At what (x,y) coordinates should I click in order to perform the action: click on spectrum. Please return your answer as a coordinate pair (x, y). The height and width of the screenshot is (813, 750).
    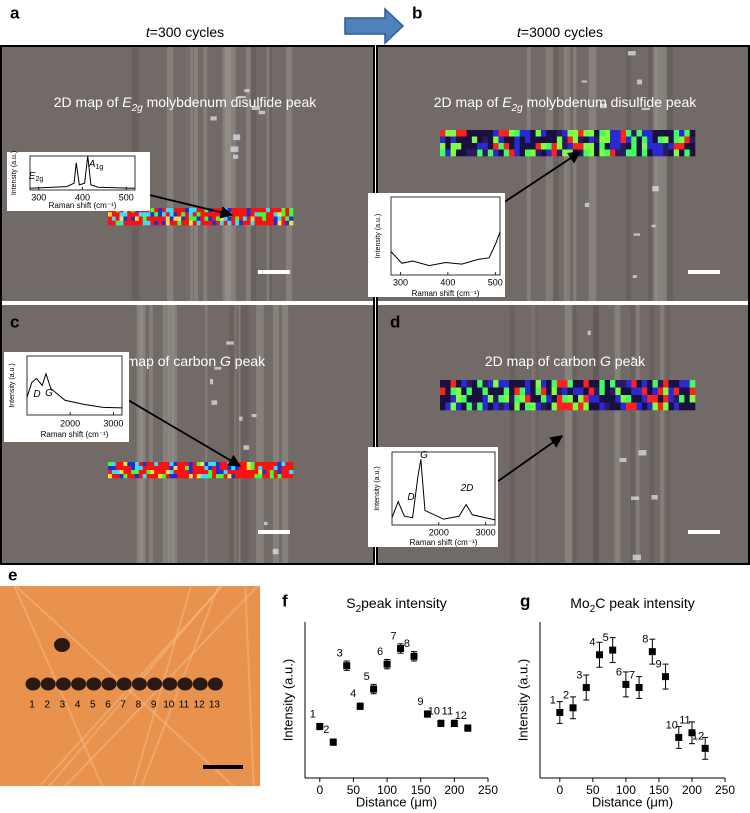
    Looking at the image, I should click on (443, 490).